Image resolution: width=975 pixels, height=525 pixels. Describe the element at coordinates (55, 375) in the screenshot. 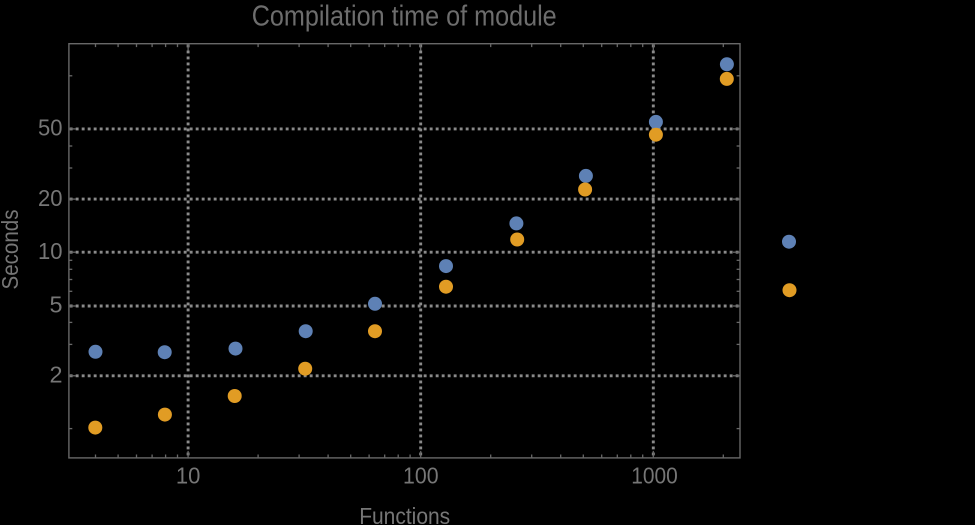

I see `svg-text: 2` at that location.